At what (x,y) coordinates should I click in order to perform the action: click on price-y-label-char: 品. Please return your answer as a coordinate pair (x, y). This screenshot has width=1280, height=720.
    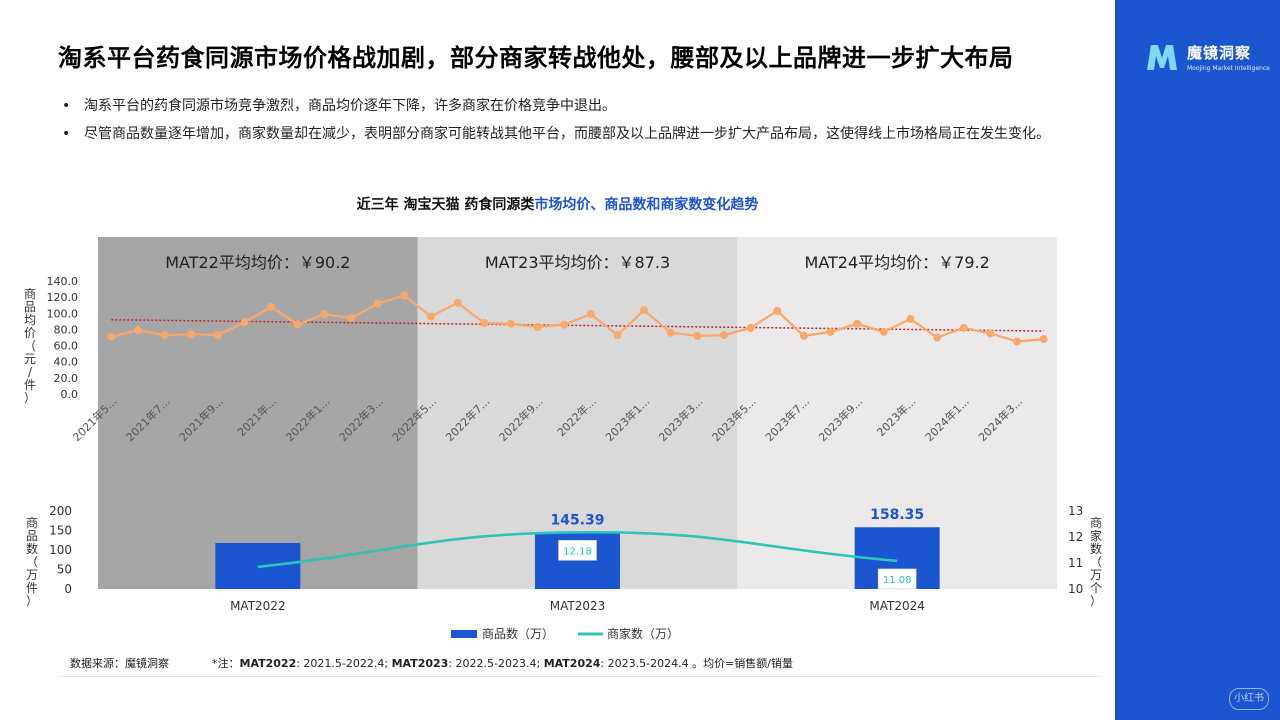
    Looking at the image, I should click on (30, 307).